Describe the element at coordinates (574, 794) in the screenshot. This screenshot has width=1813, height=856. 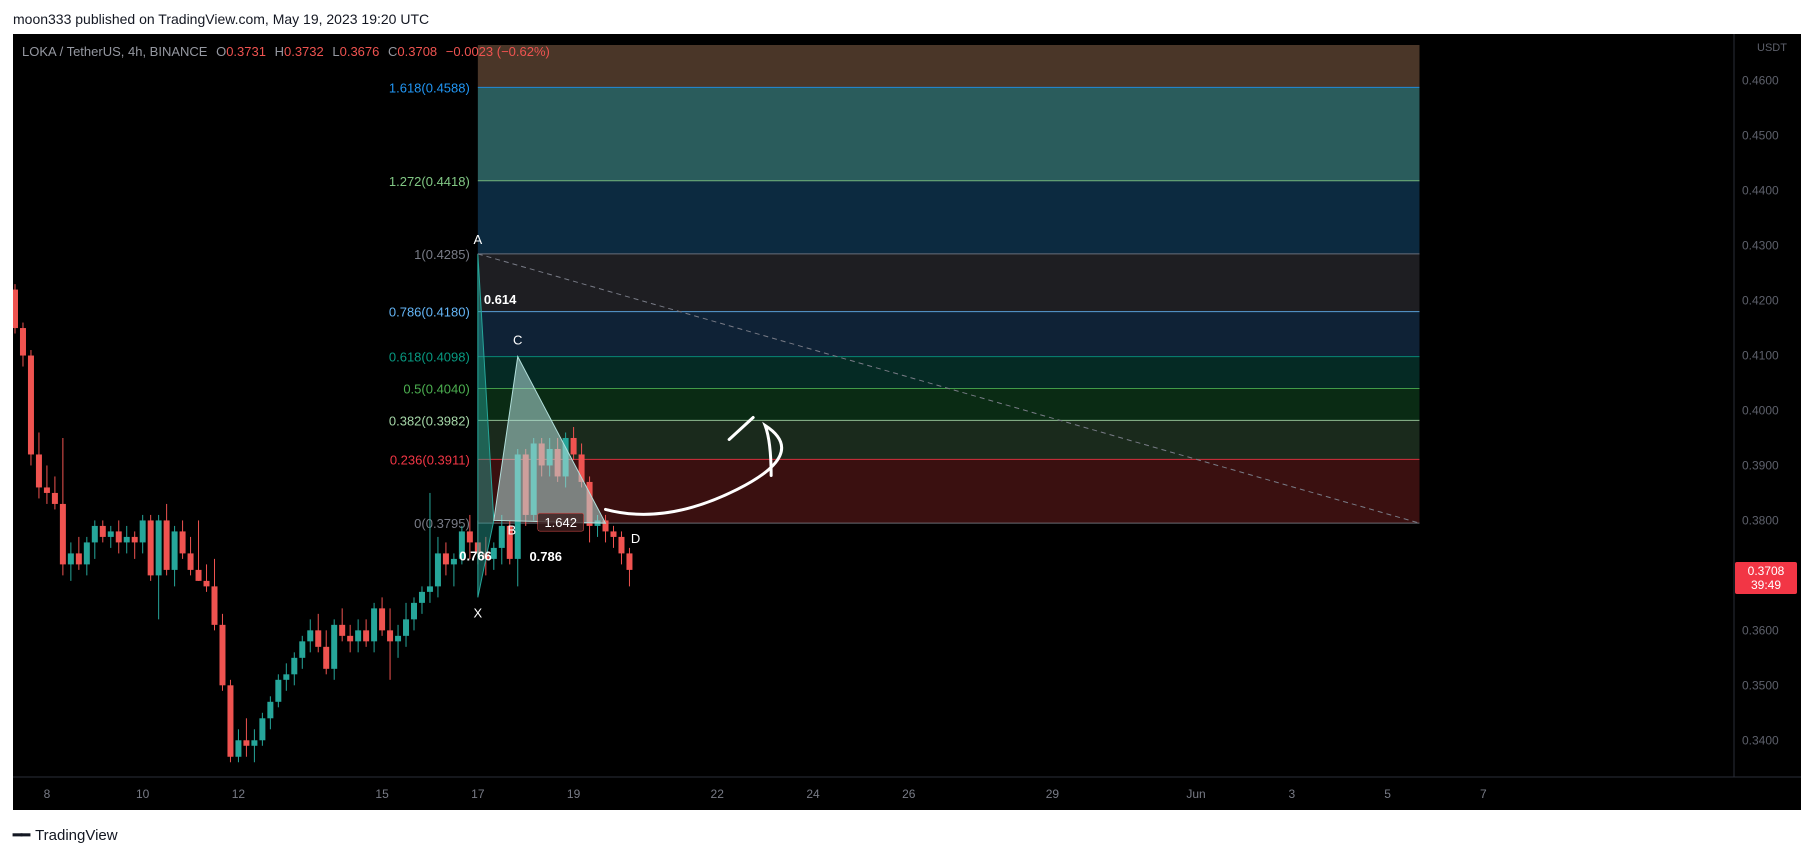
I see `time-tick: 19` at that location.